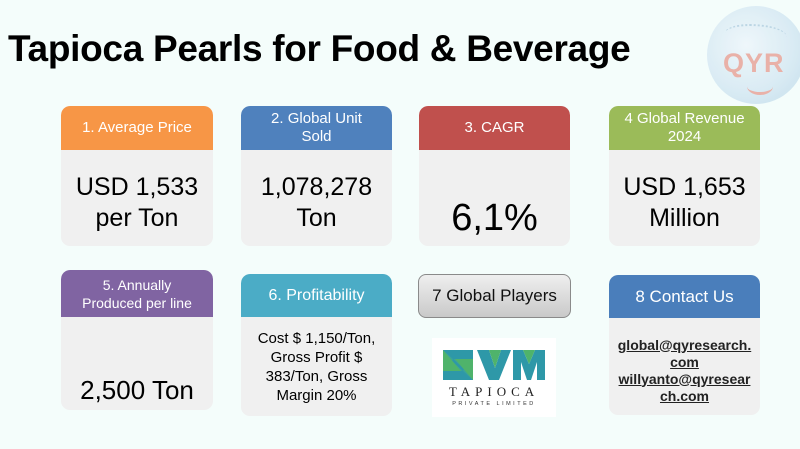  I want to click on email-link-willyanto: willyanto@qyresearch.com, so click(684, 387).